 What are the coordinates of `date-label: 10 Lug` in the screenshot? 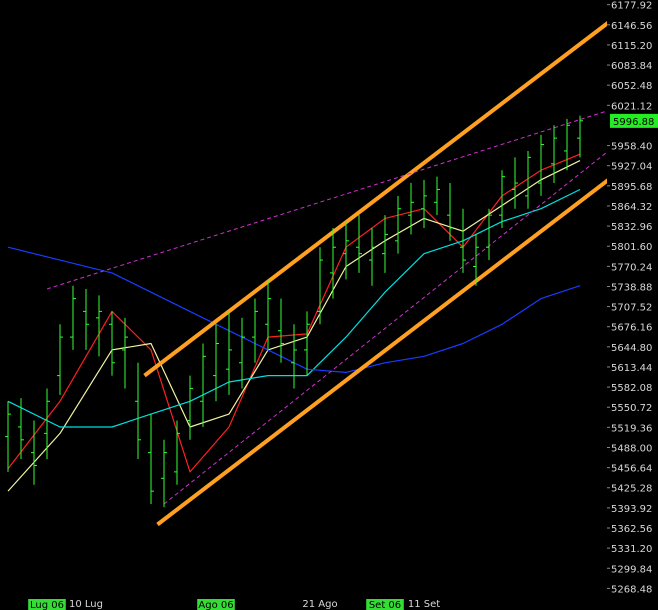 It's located at (86, 604).